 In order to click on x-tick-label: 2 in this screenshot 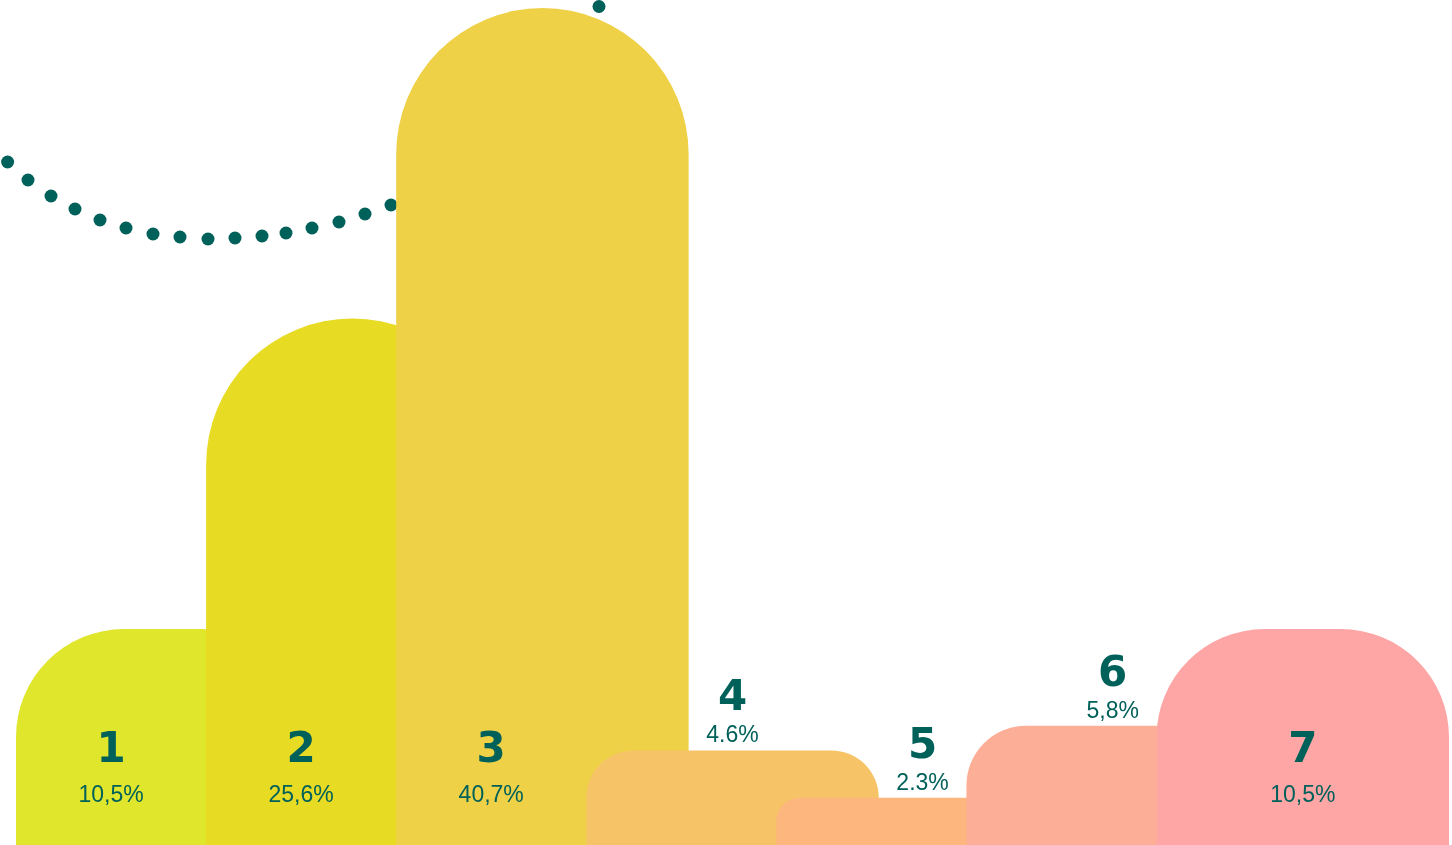, I will do `click(301, 747)`.